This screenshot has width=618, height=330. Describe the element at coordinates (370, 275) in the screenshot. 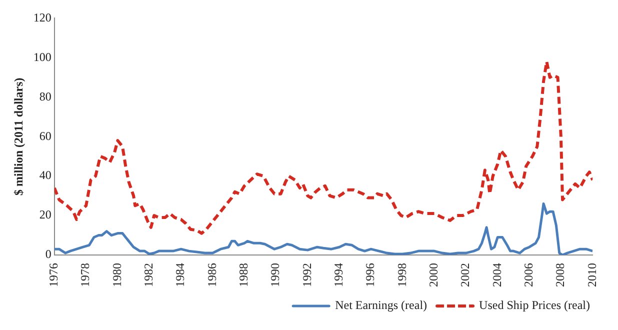

I see `x-tick-label: 1996` at that location.